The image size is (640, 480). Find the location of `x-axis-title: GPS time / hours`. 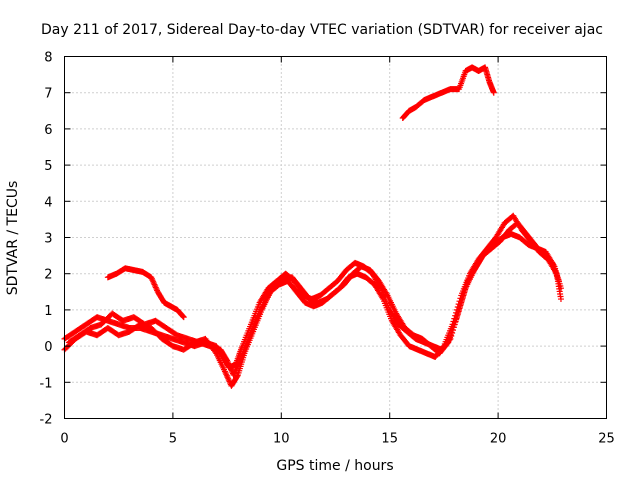

x-axis-title: GPS time / hours is located at coordinates (334, 466).